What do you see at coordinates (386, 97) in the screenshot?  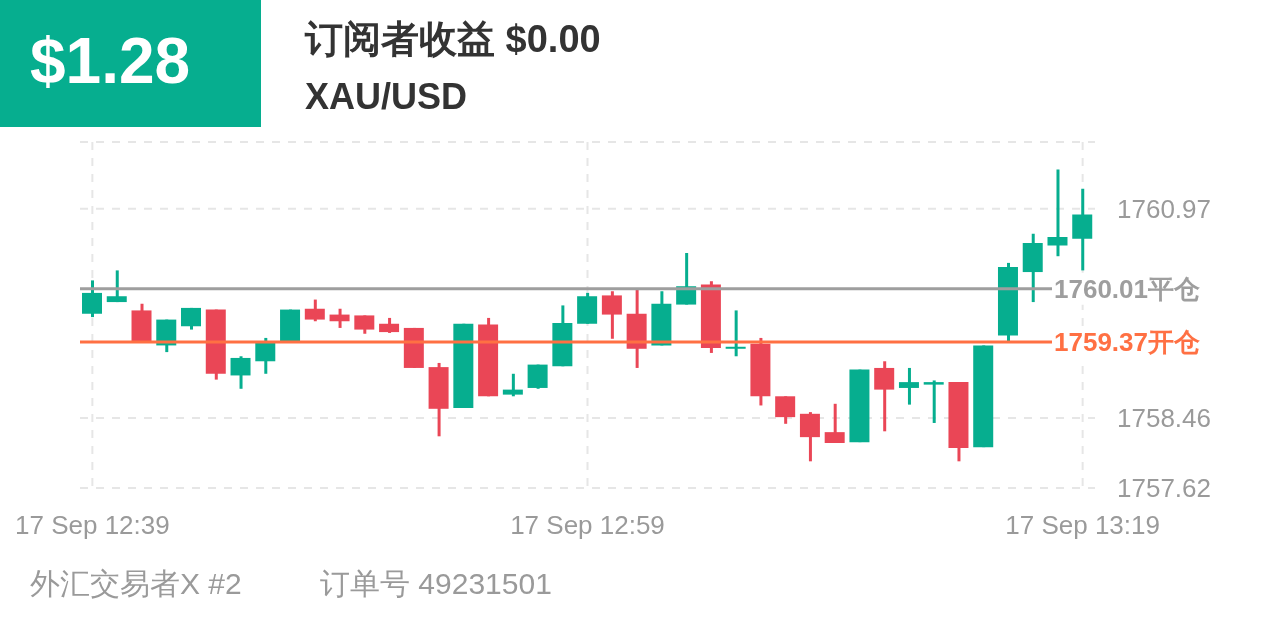 I see `chart-subtitle: XAU/USD` at bounding box center [386, 97].